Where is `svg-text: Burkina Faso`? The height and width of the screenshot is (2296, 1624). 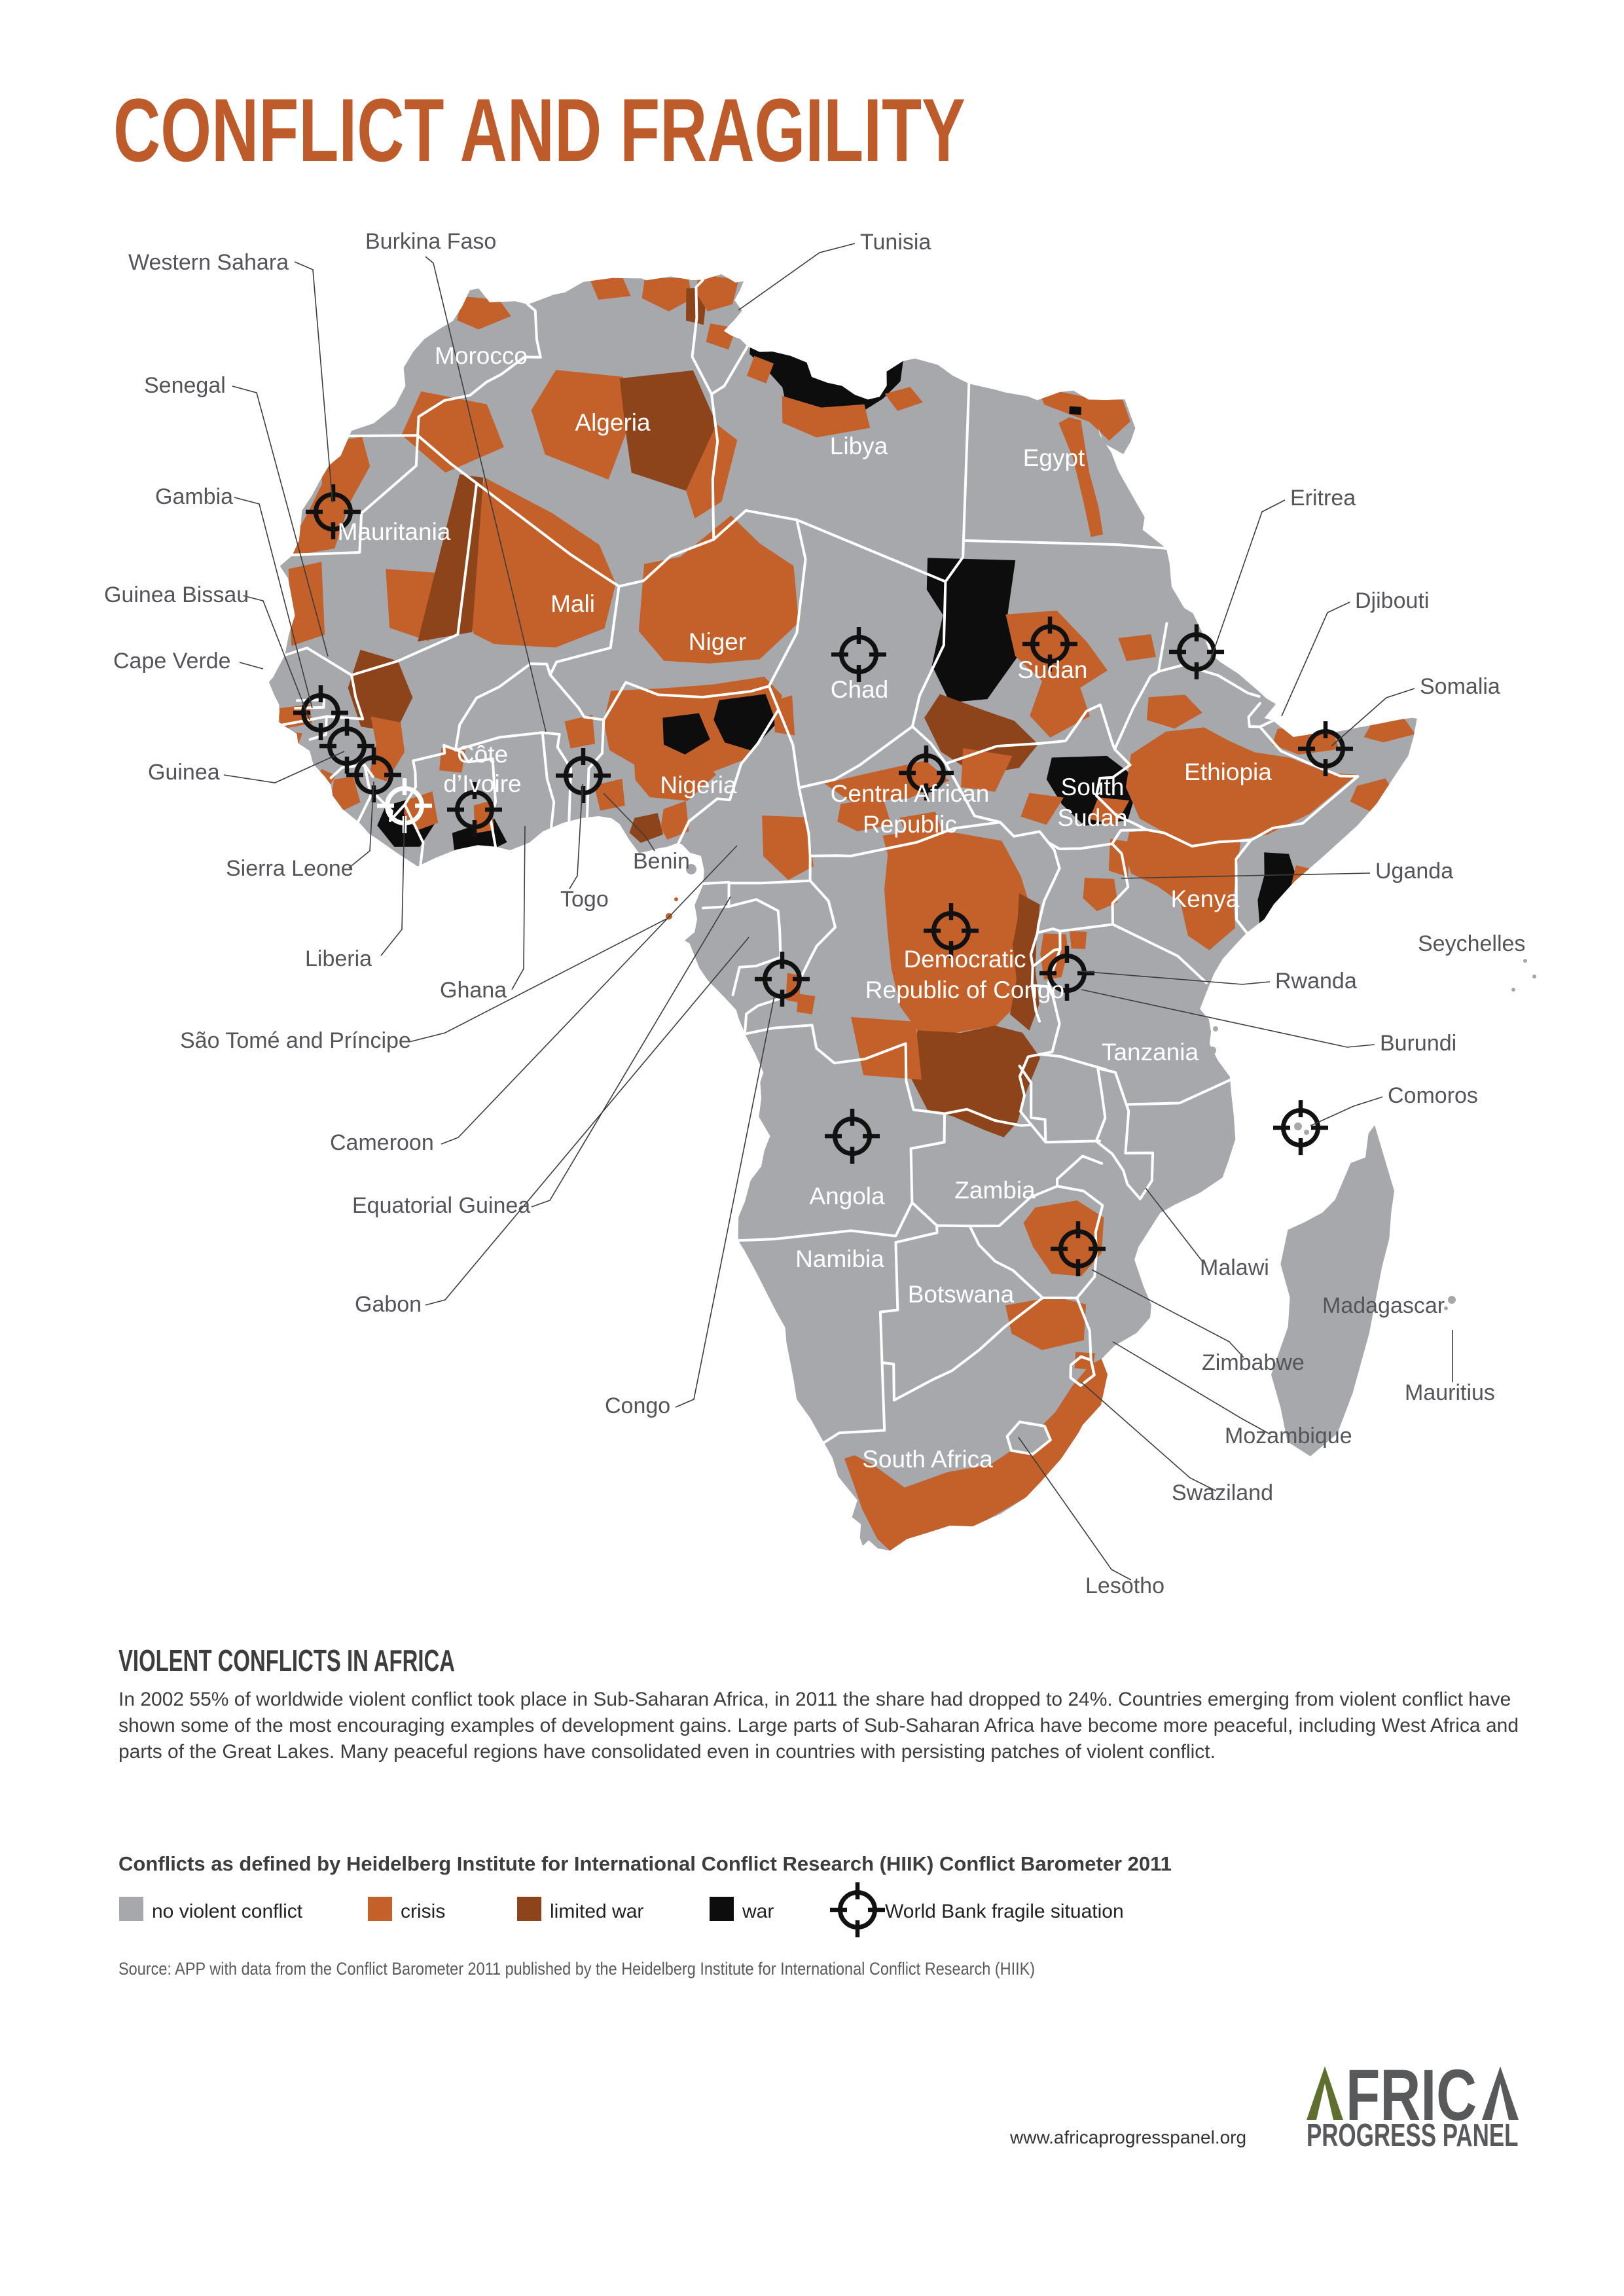 svg-text: Burkina Faso is located at coordinates (430, 241).